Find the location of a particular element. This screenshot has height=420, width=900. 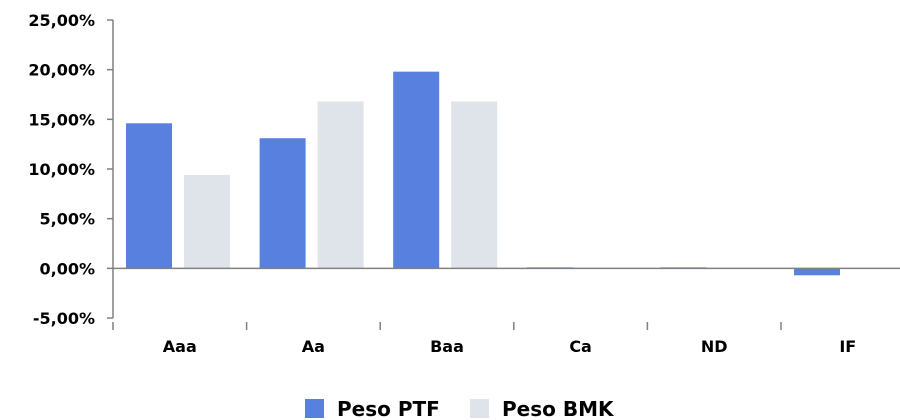

legend: Peso PTF Peso BMK is located at coordinates (460, 408).